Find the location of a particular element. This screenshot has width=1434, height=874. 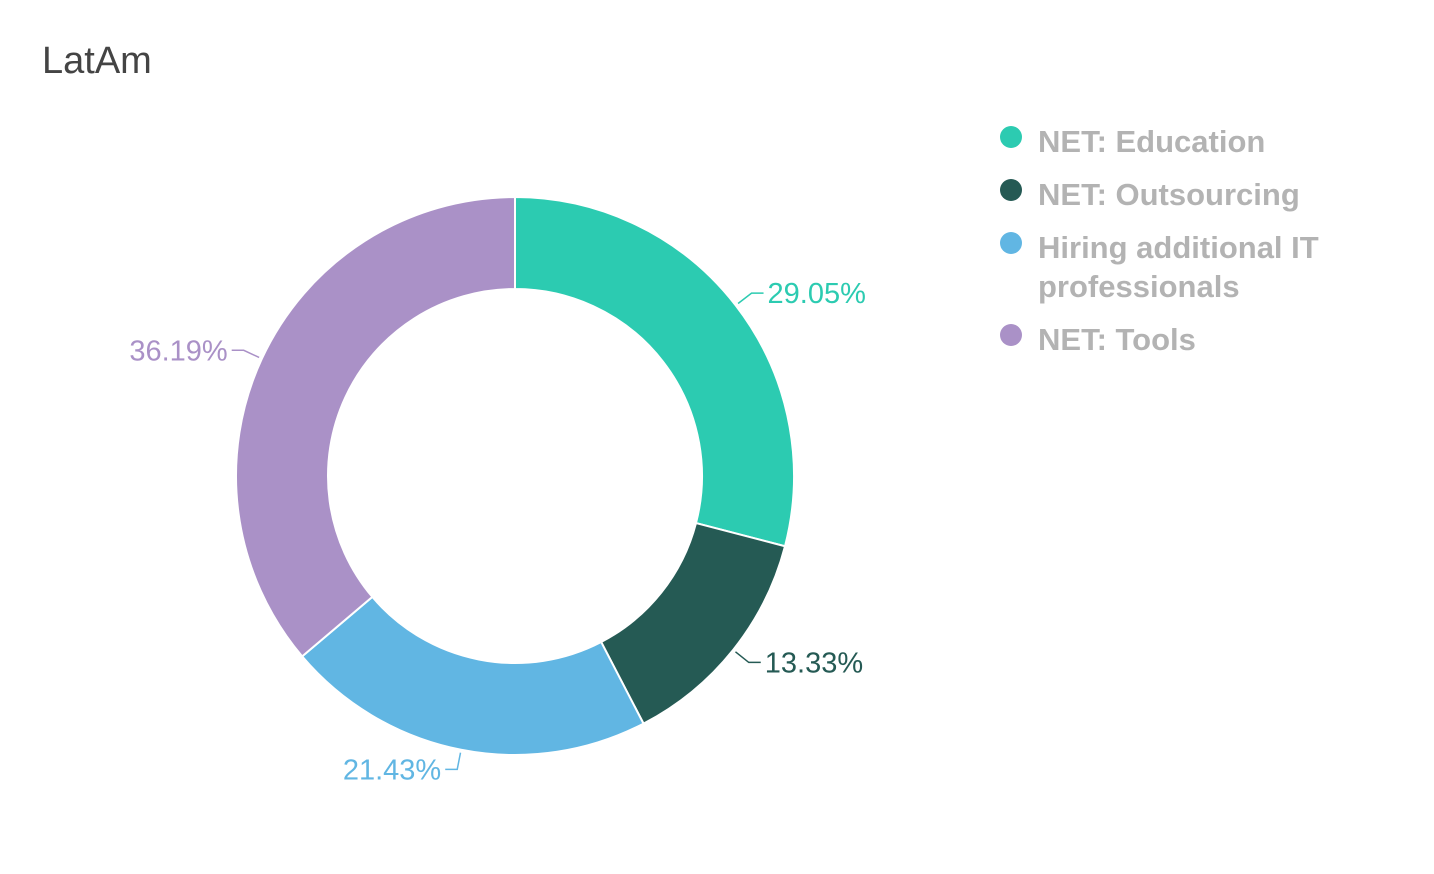

legend-item-outsourcing: NET: Outsourcing is located at coordinates (1200, 194).